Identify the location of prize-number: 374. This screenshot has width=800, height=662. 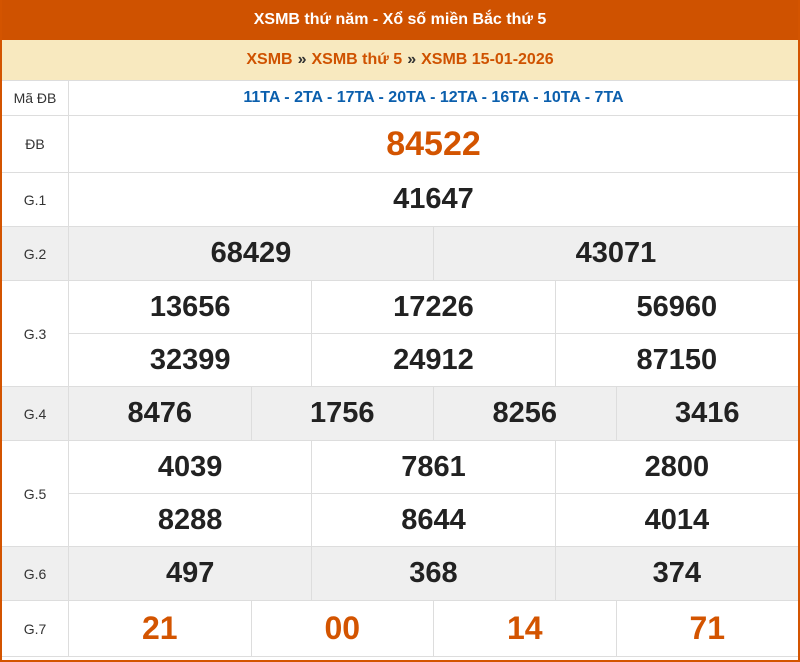
(676, 573).